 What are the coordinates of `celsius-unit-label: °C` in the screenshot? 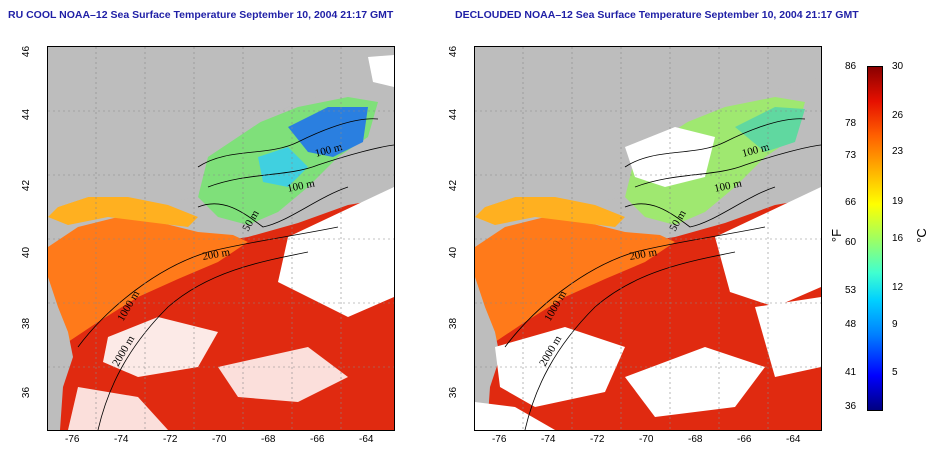 It's located at (921, 235).